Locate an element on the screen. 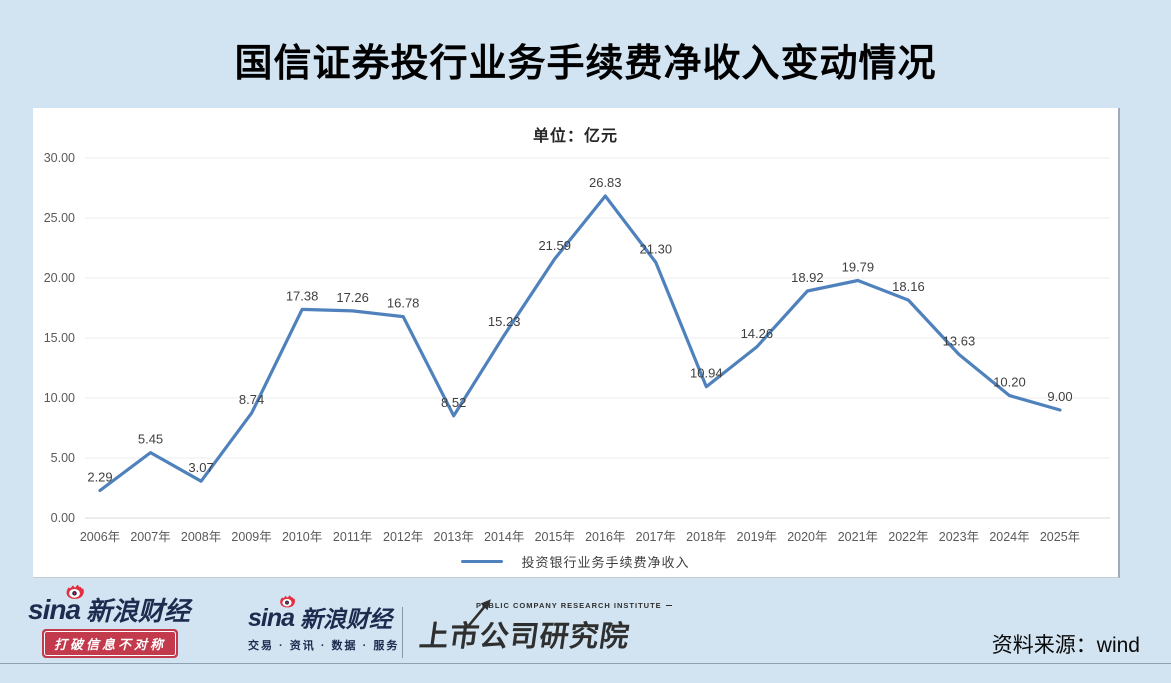 This screenshot has height=683, width=1171. data-label: 10.94 is located at coordinates (706, 373).